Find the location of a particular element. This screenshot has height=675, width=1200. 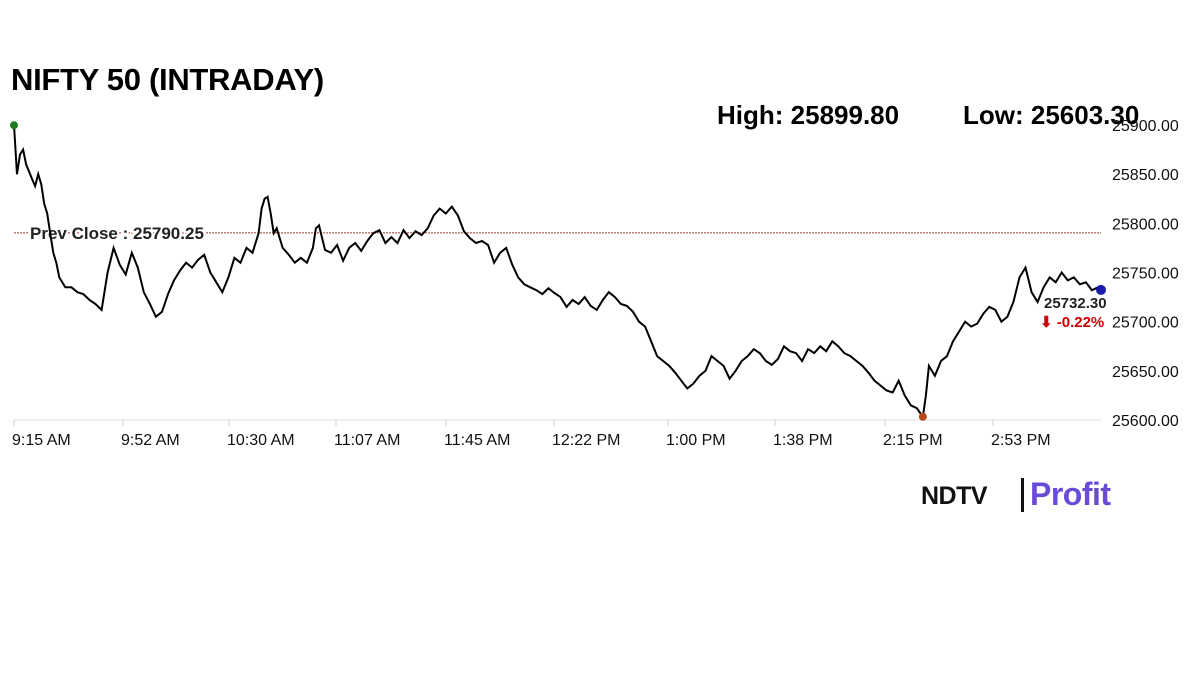

x-tick-label: 10:30 AM is located at coordinates (261, 440).